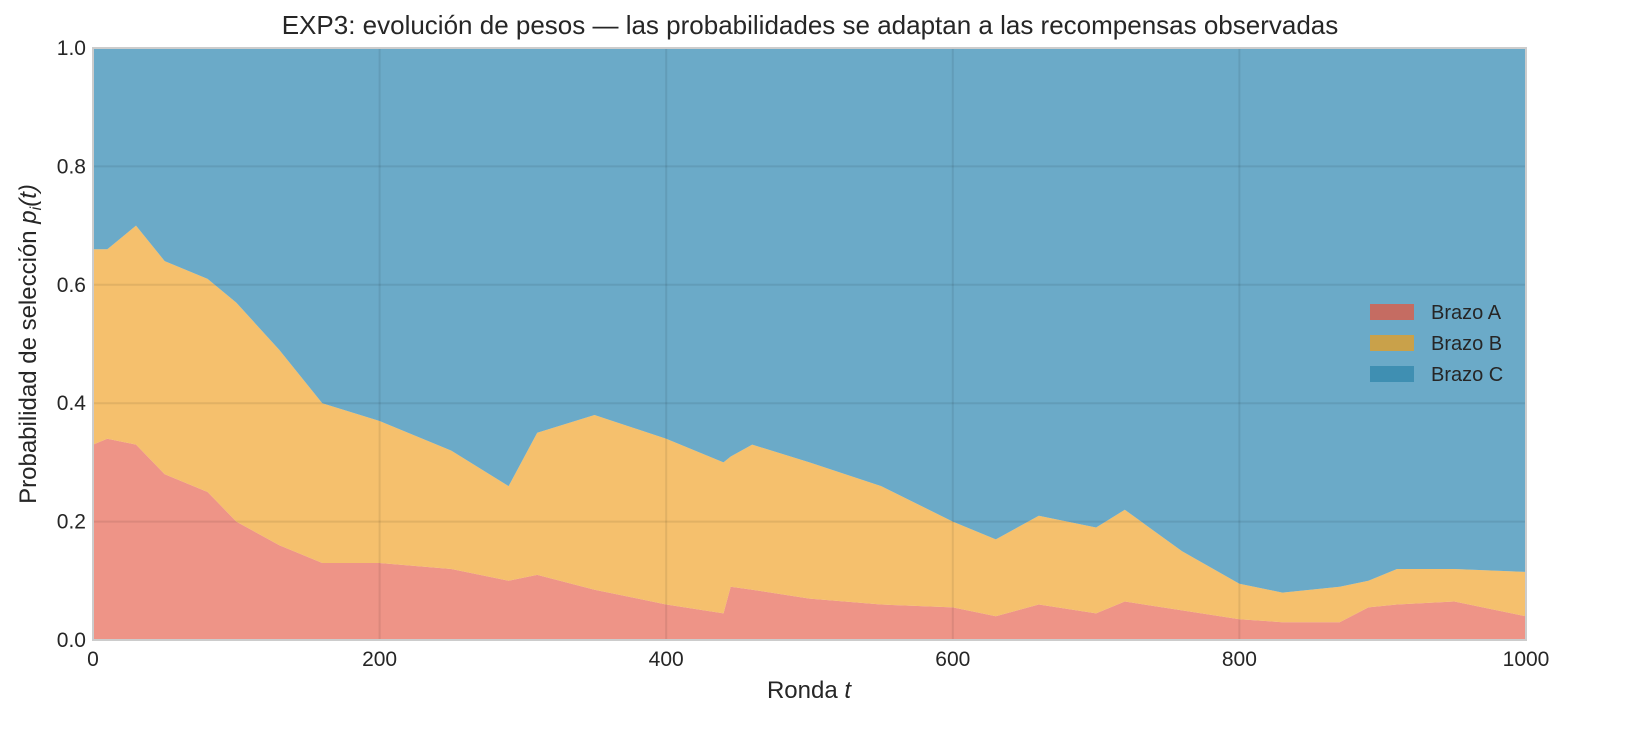  I want to click on legend-label: Brazo A, so click(1466, 313).